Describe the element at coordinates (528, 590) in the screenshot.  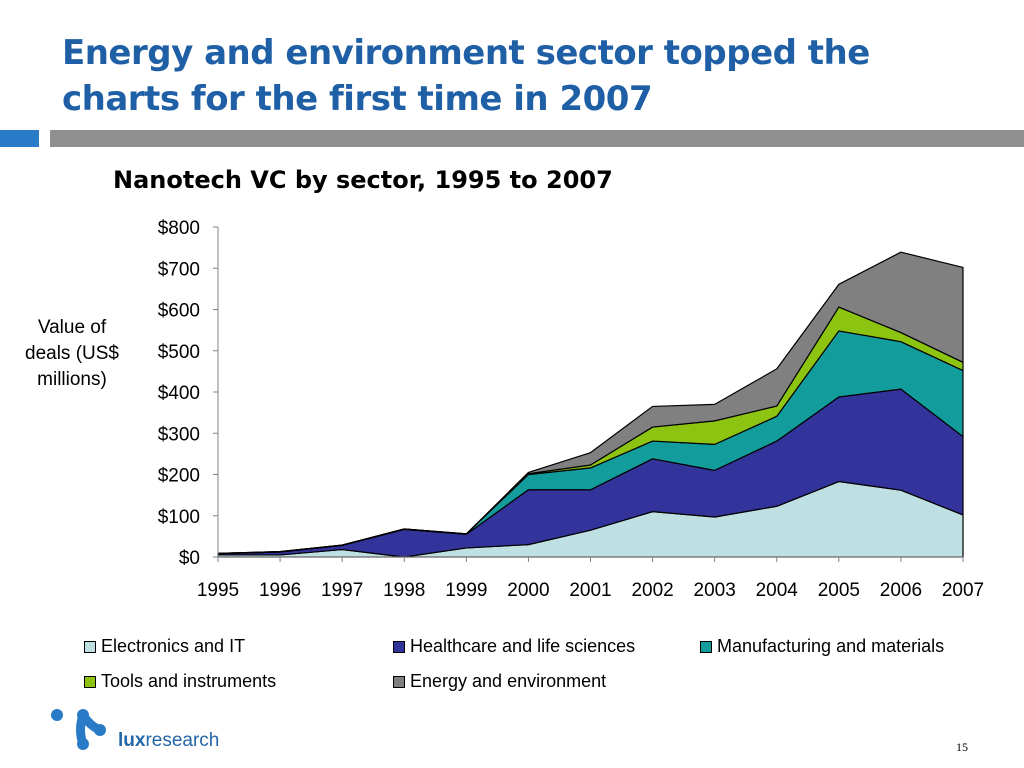
I see `x-tick-label: 2000` at that location.